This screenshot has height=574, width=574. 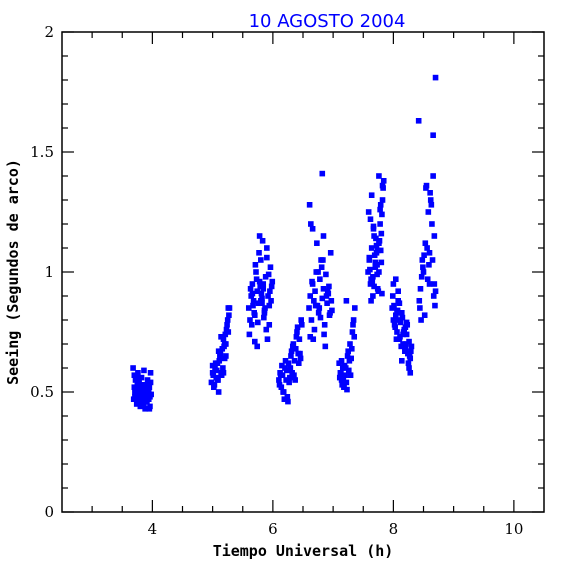 What do you see at coordinates (513, 529) in the screenshot?
I see `x-tick-label: 10` at bounding box center [513, 529].